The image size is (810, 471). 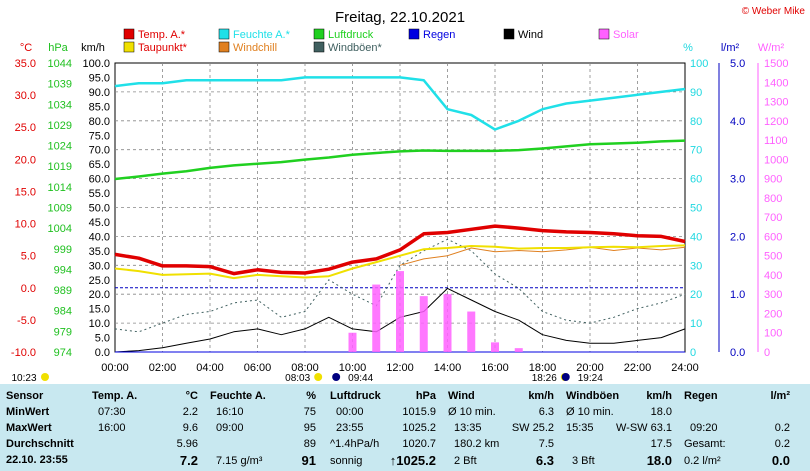 I want to click on gust-unit: km/h, so click(x=659, y=396).